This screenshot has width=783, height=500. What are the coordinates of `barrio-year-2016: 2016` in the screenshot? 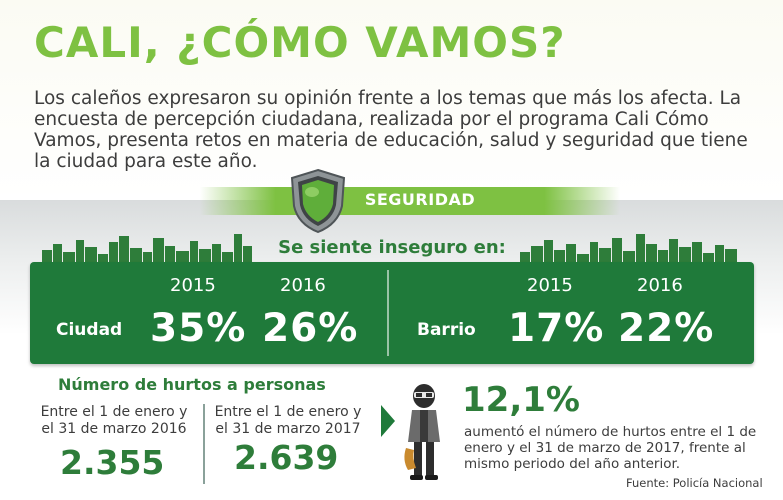 It's located at (660, 285).